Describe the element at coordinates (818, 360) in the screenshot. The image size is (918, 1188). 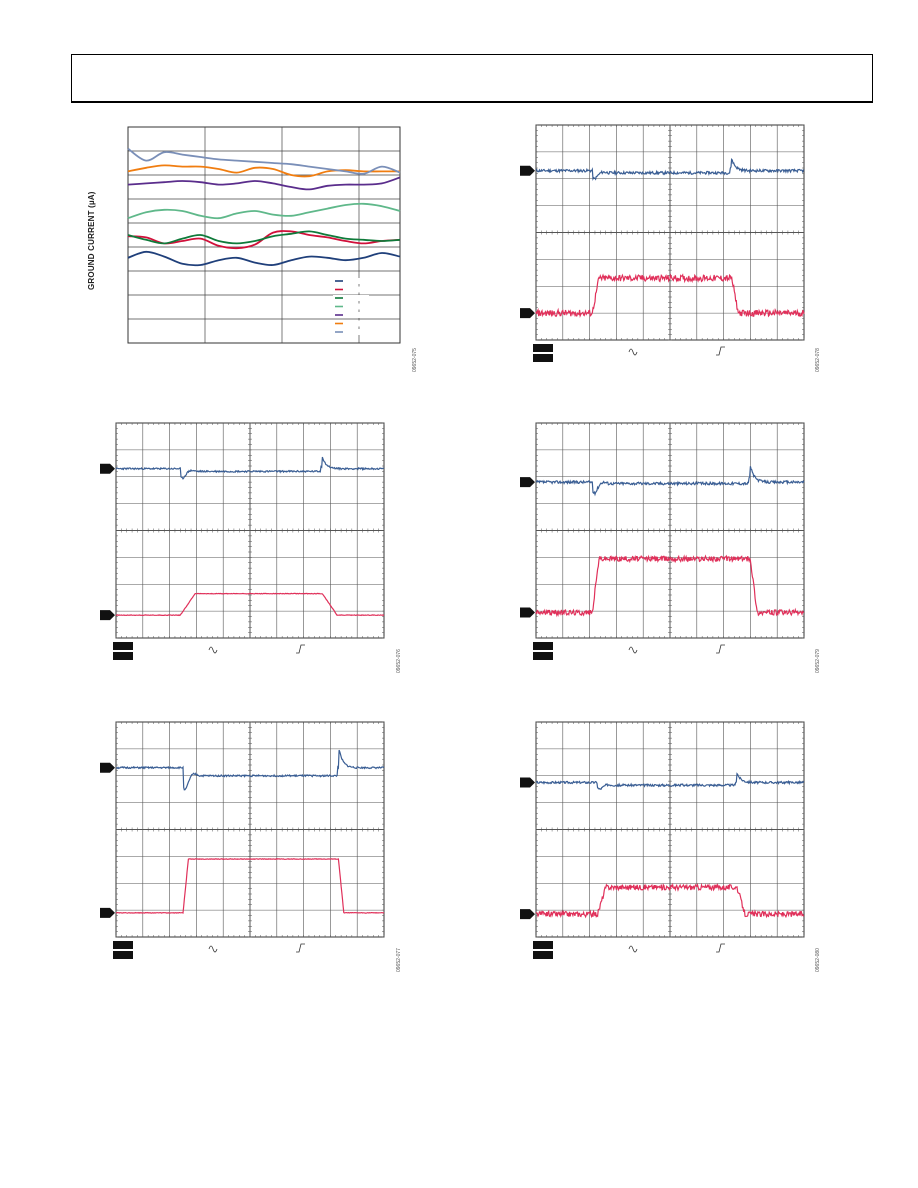
I see `figure-code: 09652-078` at that location.